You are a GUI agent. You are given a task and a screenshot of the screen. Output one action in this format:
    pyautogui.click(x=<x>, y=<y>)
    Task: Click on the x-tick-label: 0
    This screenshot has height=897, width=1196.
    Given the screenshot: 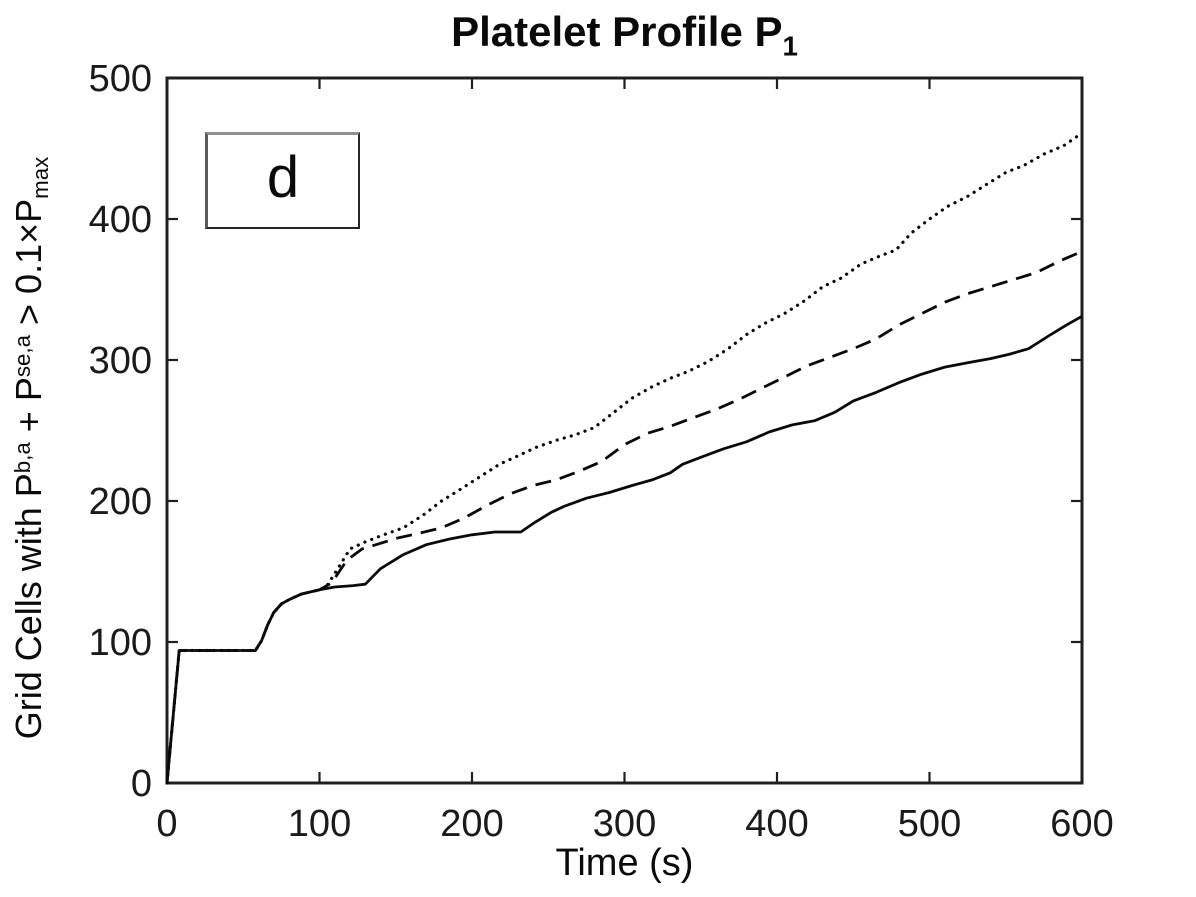 What is the action you would take?
    pyautogui.click(x=166, y=824)
    